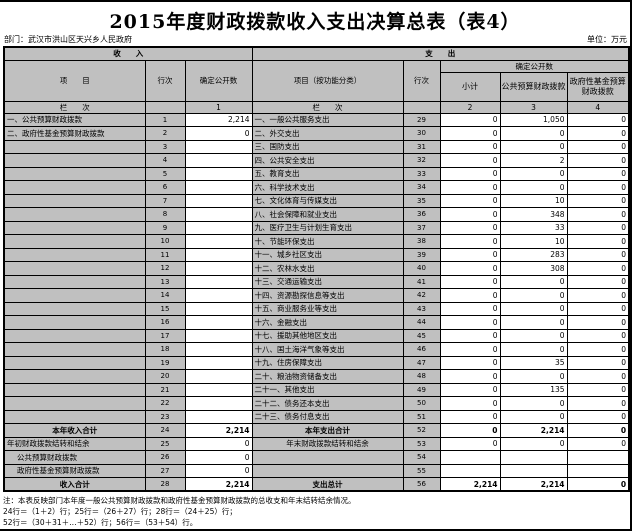 This screenshot has width=632, height=531. What do you see at coordinates (316, 241) in the screenshot?
I see `table-row: 10 十、节能环保支出 38 0 10 0` at bounding box center [316, 241].